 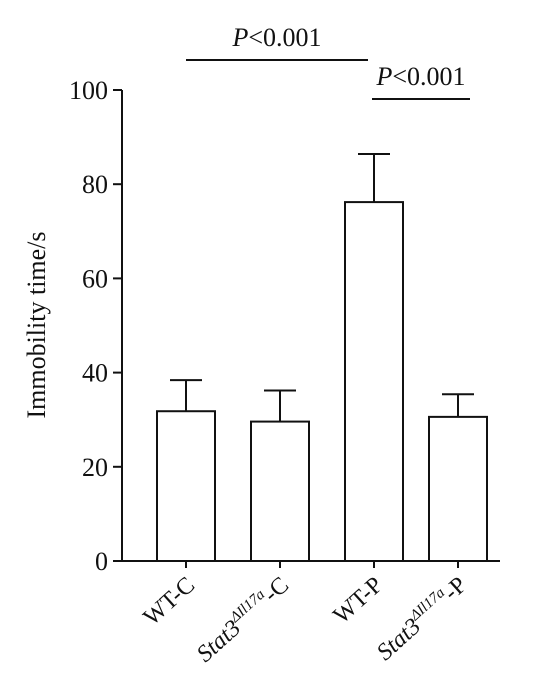 I want to click on x-tick-label-main: WT-P, so click(x=358, y=600).